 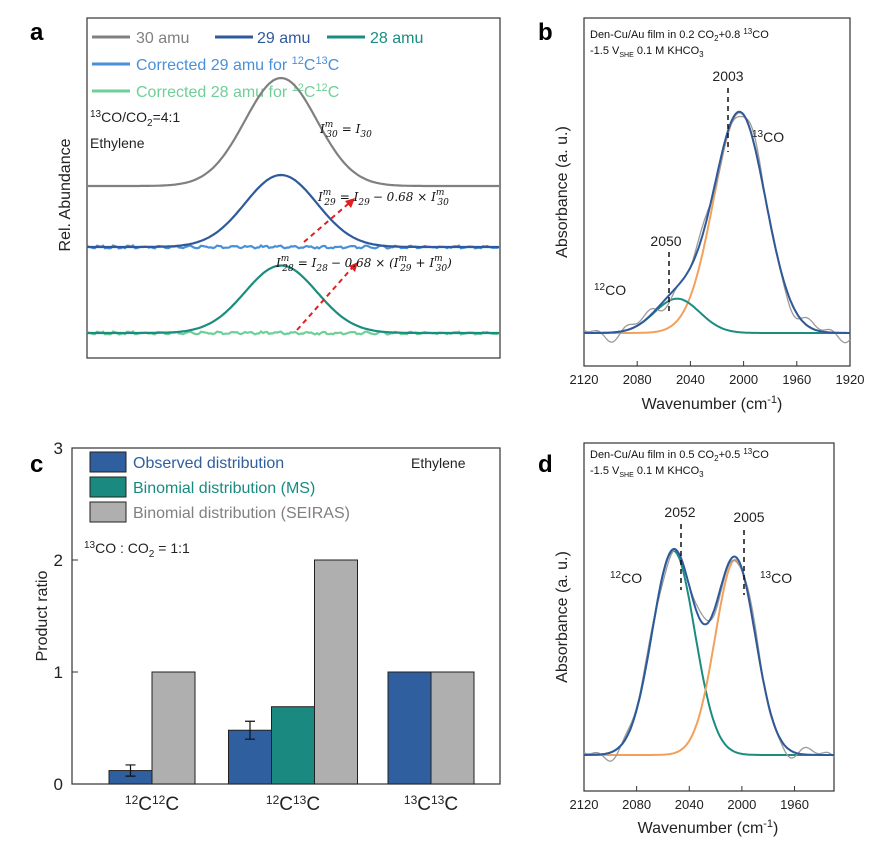 I want to click on legend-corr29-text: Corrected 29 amu for, so click(x=214, y=65).